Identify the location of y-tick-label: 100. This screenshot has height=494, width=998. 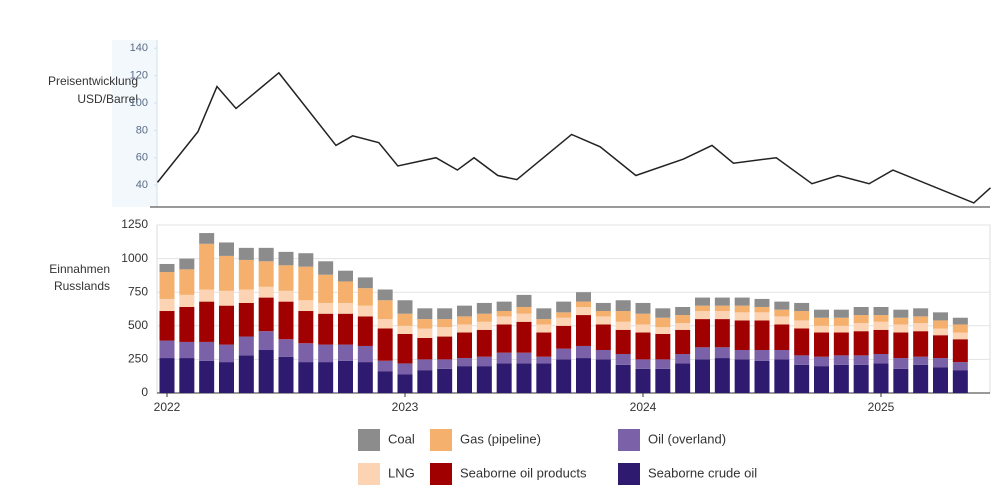
(139, 103).